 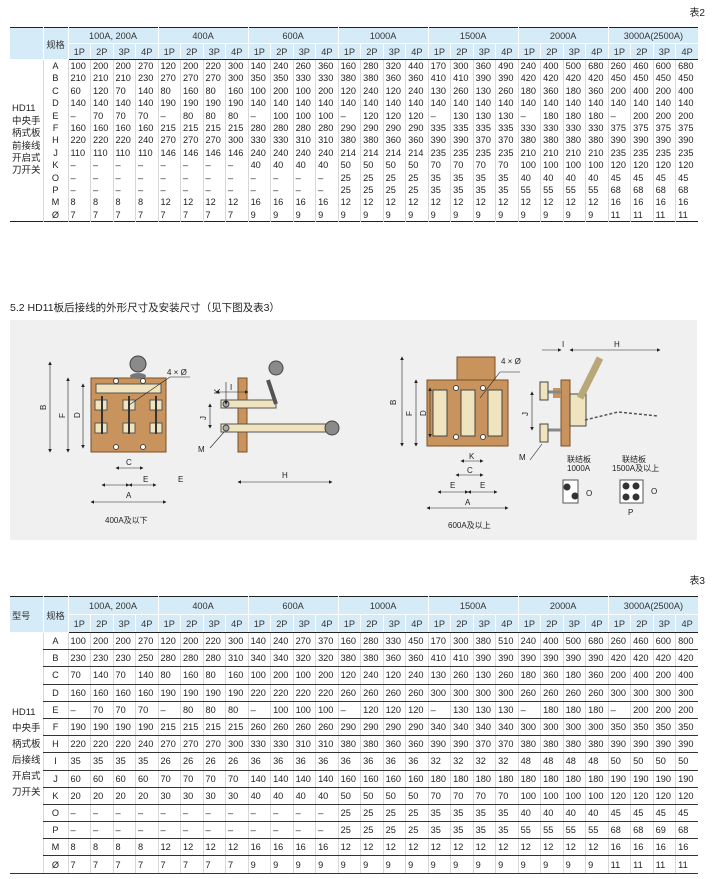 I want to click on value-cell: 55, so click(x=552, y=830).